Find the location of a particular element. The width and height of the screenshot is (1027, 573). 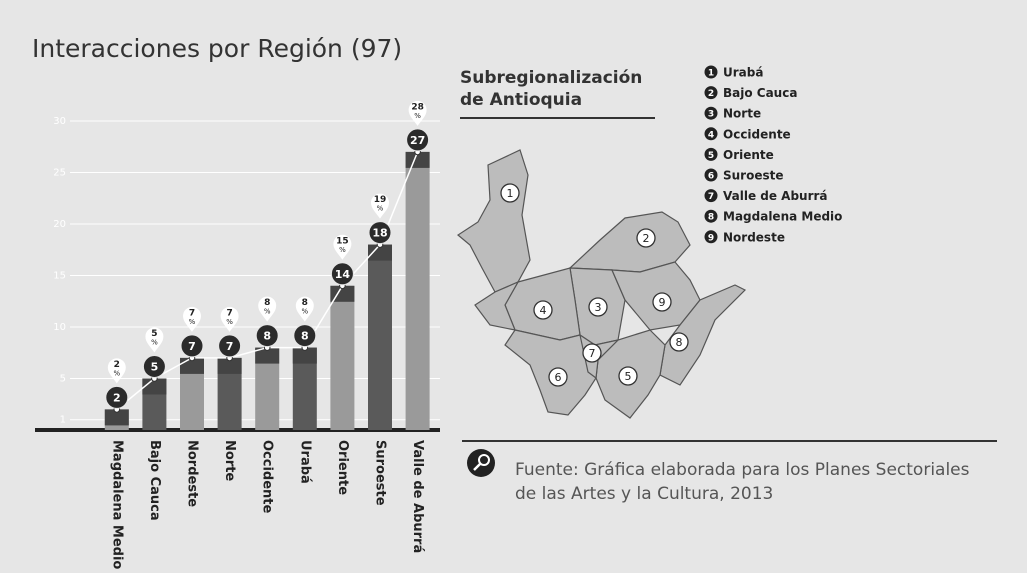

legend-label: Nordeste is located at coordinates (754, 237).